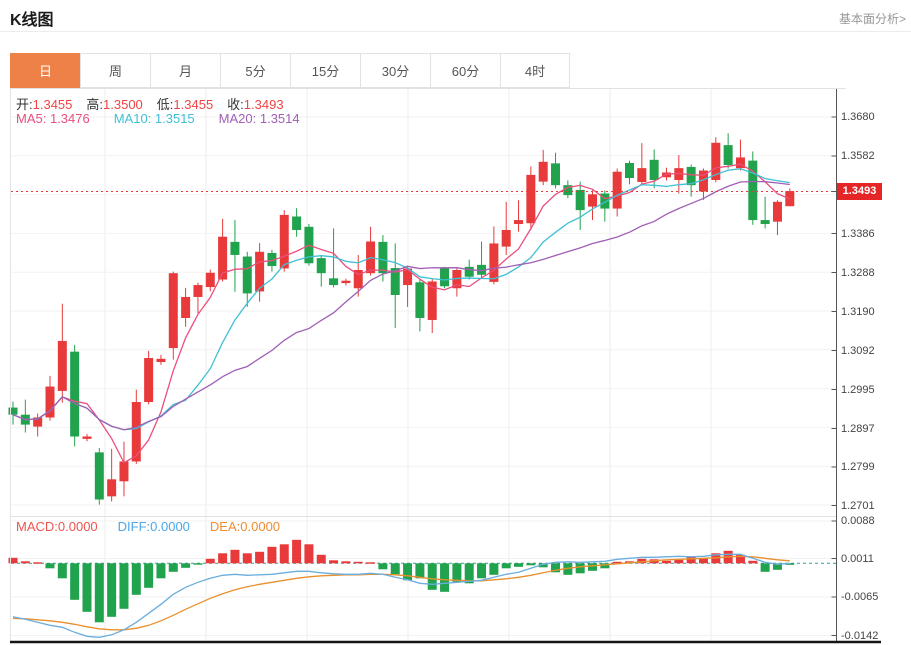  What do you see at coordinates (255, 70) in the screenshot?
I see `tab-5min: 5分` at bounding box center [255, 70].